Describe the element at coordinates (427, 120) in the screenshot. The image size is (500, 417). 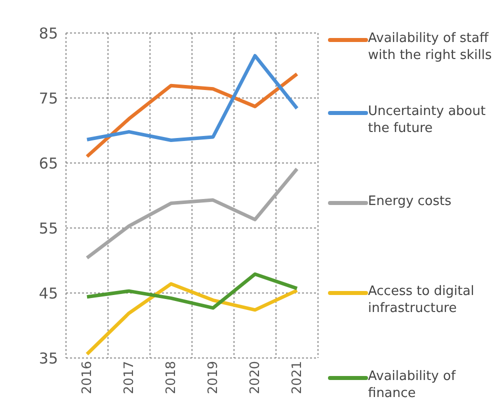
I see `legend-label: Uncertainty about the future` at that location.